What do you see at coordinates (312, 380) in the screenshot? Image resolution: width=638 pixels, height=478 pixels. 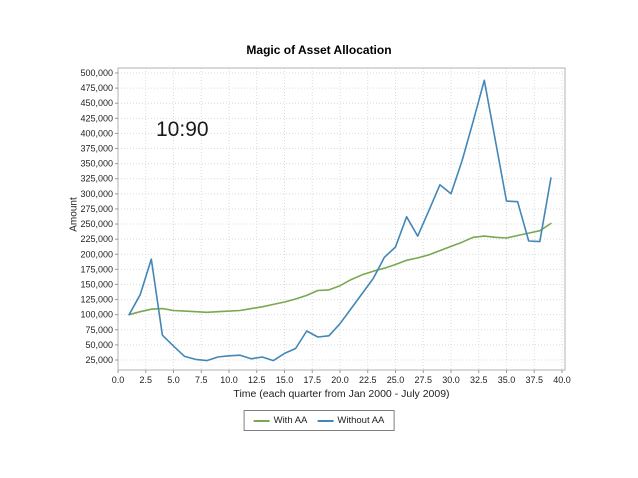 I see `svg-text: 17.5` at bounding box center [312, 380].